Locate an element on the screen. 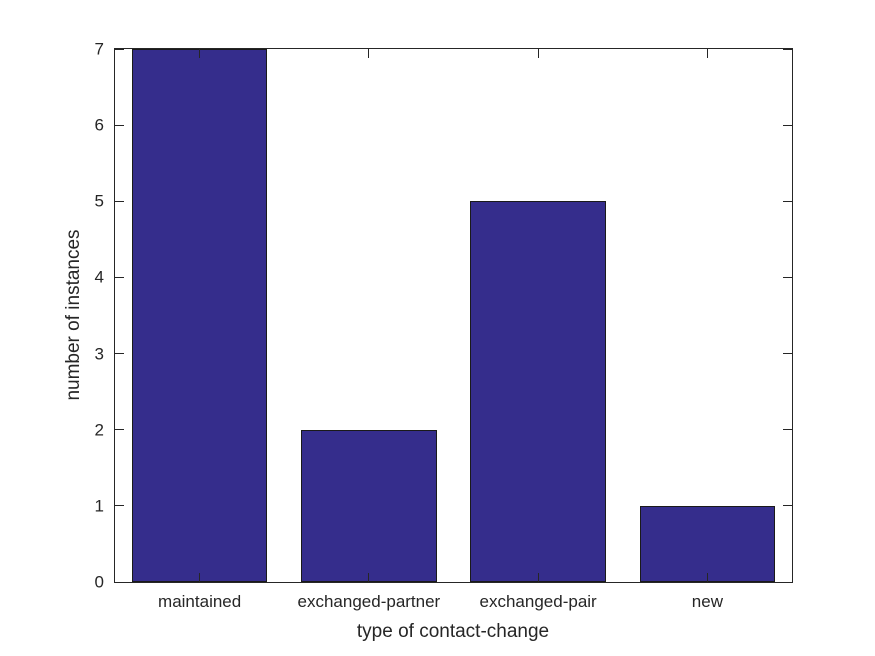 This screenshot has width=875, height=656. y-tick-label: 1 is located at coordinates (99, 506).